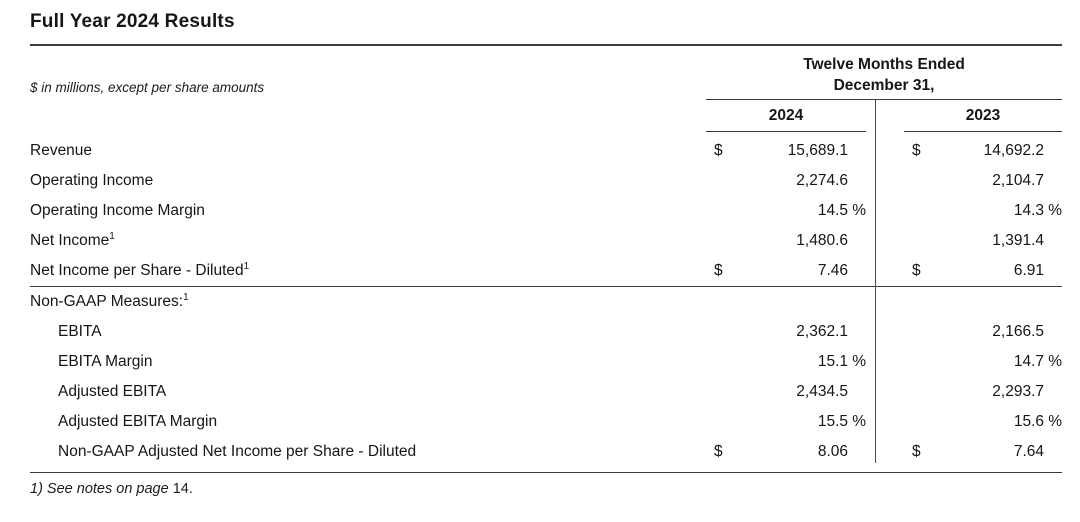  What do you see at coordinates (983, 211) in the screenshot?
I see `value-2023: 14.3%` at bounding box center [983, 211].